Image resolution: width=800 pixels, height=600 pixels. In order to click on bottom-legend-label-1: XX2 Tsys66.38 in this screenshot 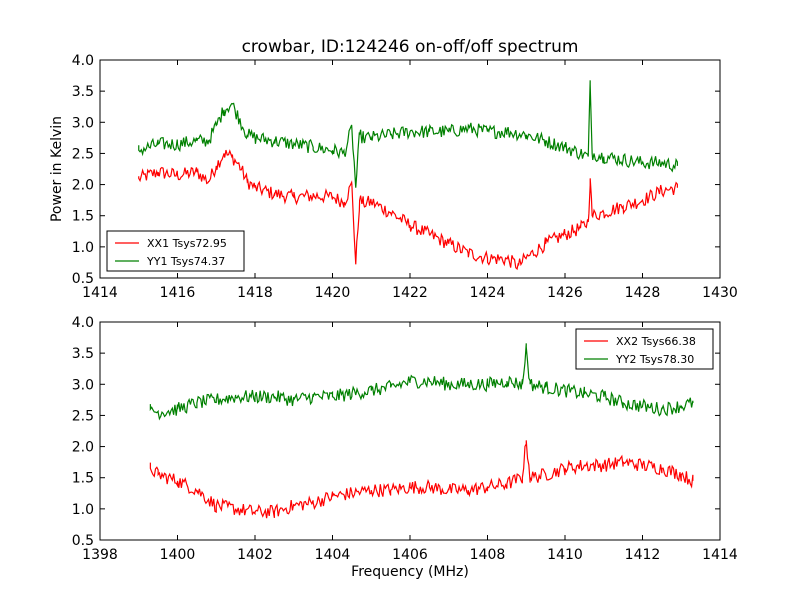, I will do `click(656, 341)`.